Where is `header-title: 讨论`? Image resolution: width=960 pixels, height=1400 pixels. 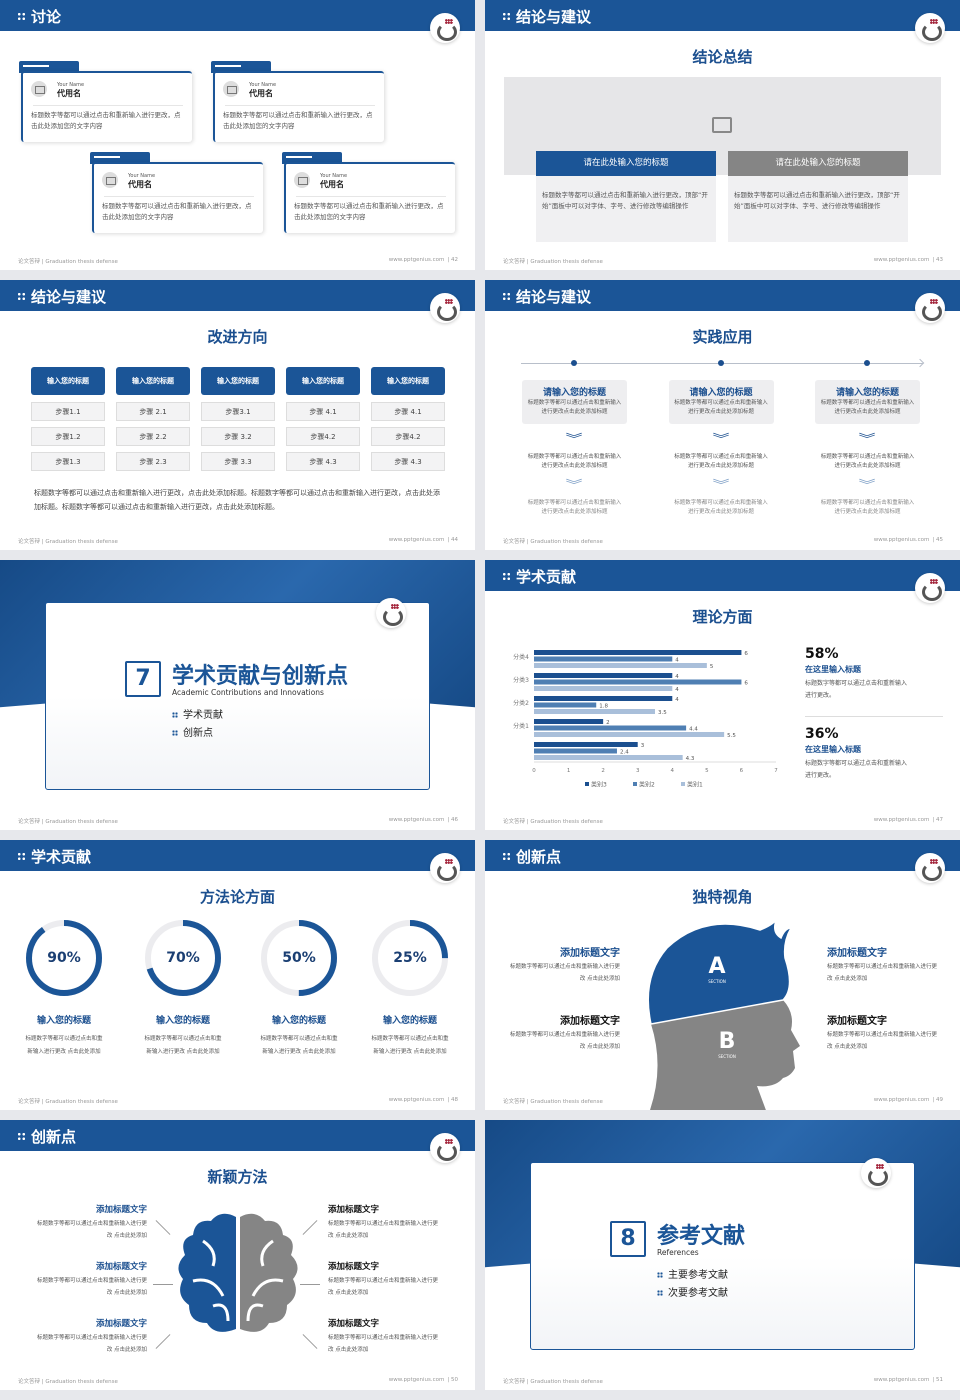 header-title: 讨论 is located at coordinates (39, 16).